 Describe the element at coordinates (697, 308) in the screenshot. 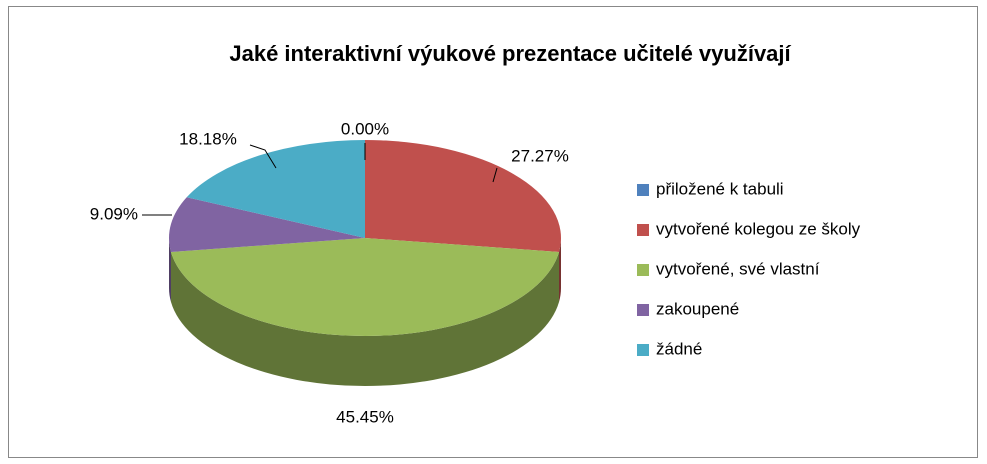

I see `legend-label: zakoupené` at that location.